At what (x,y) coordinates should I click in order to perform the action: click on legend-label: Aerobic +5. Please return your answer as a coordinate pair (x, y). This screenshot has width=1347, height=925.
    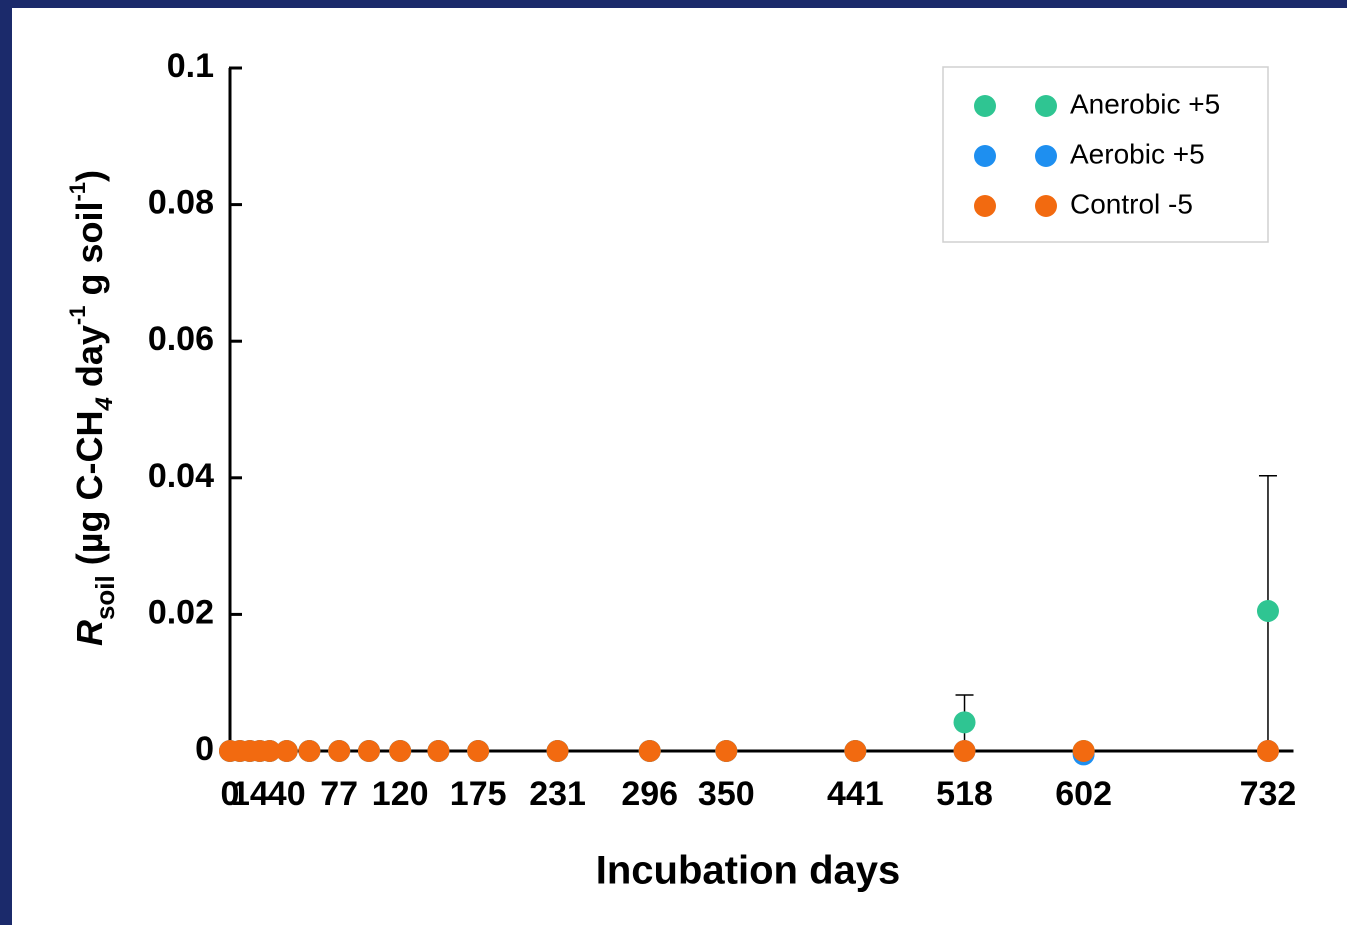
    Looking at the image, I should click on (1137, 153).